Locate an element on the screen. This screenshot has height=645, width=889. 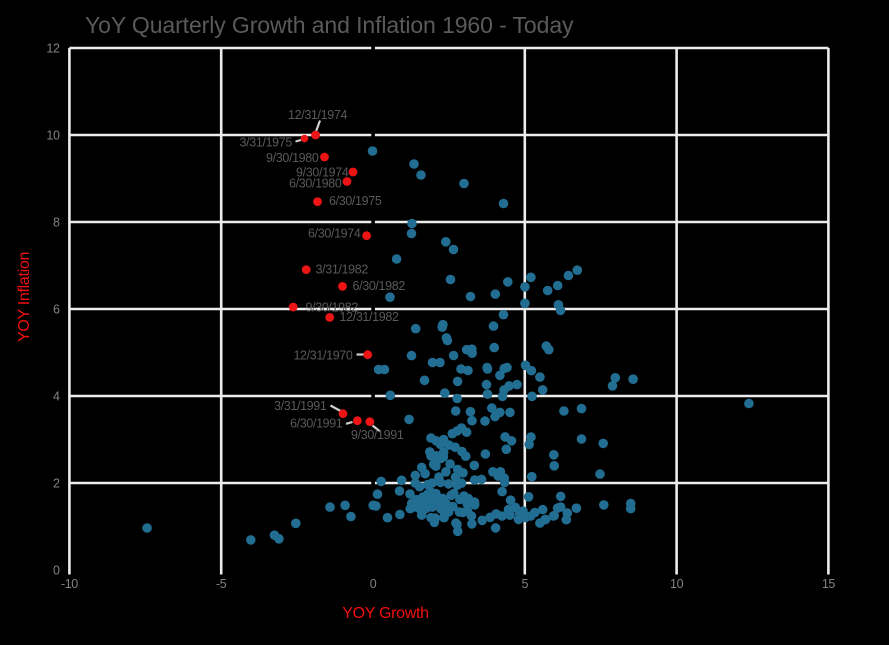
svg-text: 3/31/1982 is located at coordinates (342, 270).